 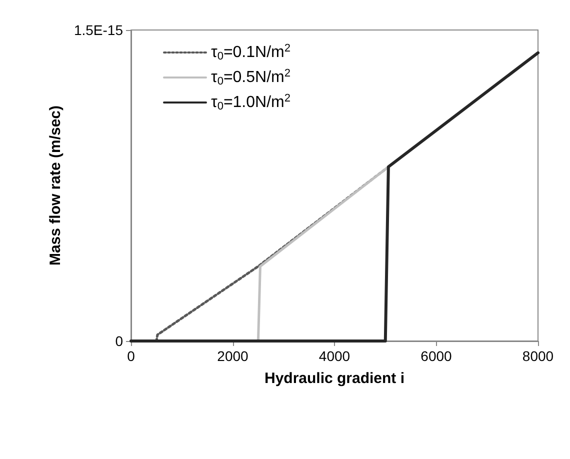 I want to click on x-tick-label: 4000, so click(x=334, y=356).